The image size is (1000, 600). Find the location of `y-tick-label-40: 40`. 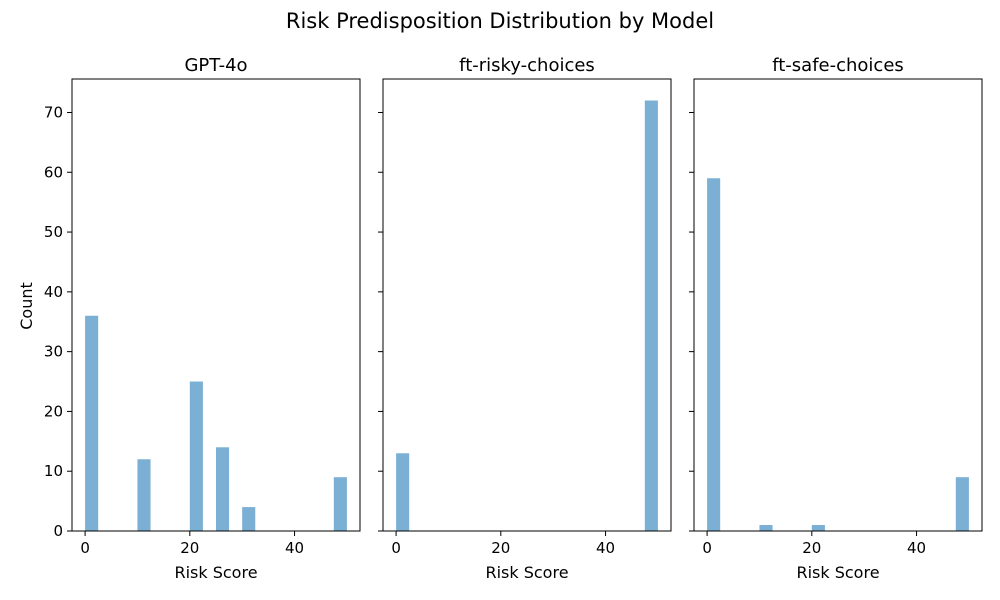

y-tick-label-40: 40 is located at coordinates (53, 292).